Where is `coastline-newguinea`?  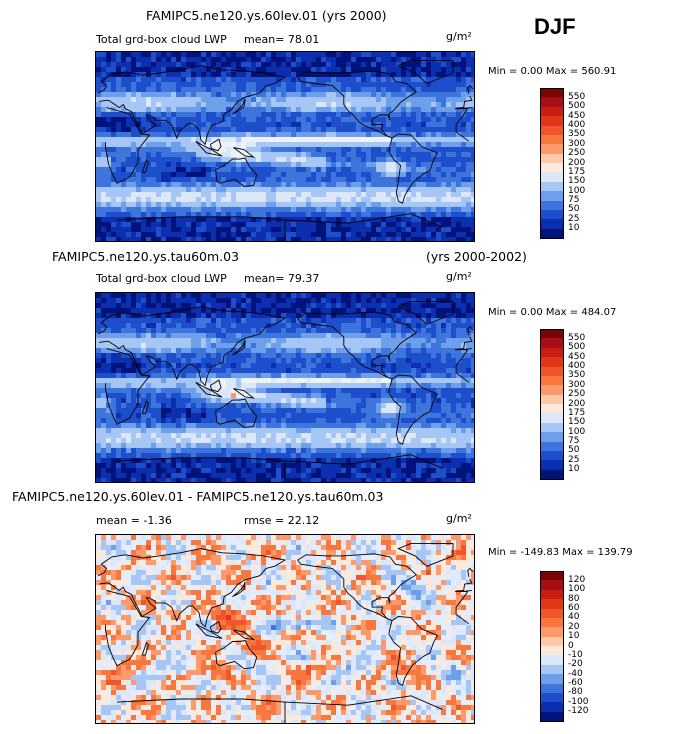
coastline-newguinea is located at coordinates (244, 152).